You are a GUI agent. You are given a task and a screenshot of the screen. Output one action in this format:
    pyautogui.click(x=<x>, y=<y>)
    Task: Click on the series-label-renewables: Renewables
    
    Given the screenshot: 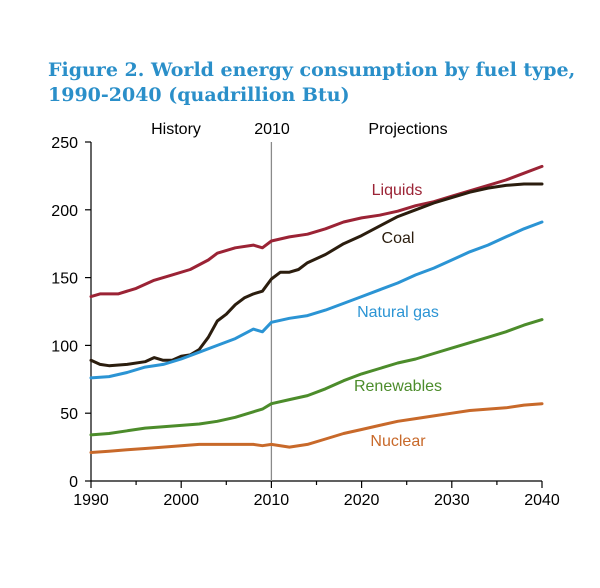 What is the action you would take?
    pyautogui.click(x=398, y=386)
    